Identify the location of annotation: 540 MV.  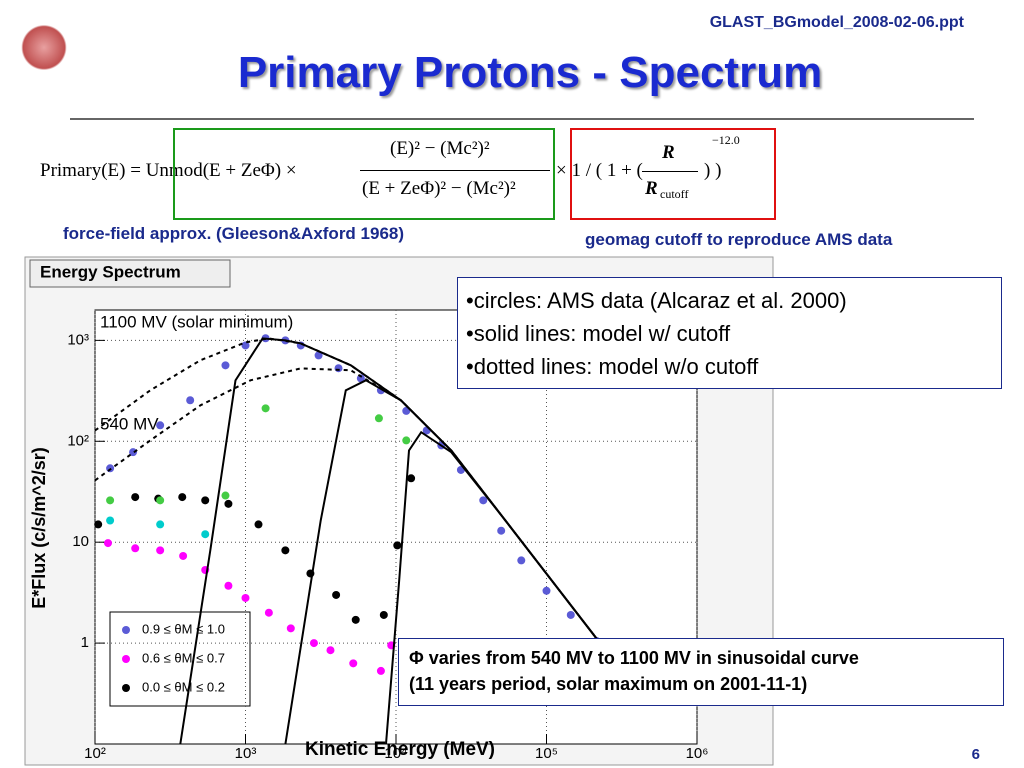
(129, 423).